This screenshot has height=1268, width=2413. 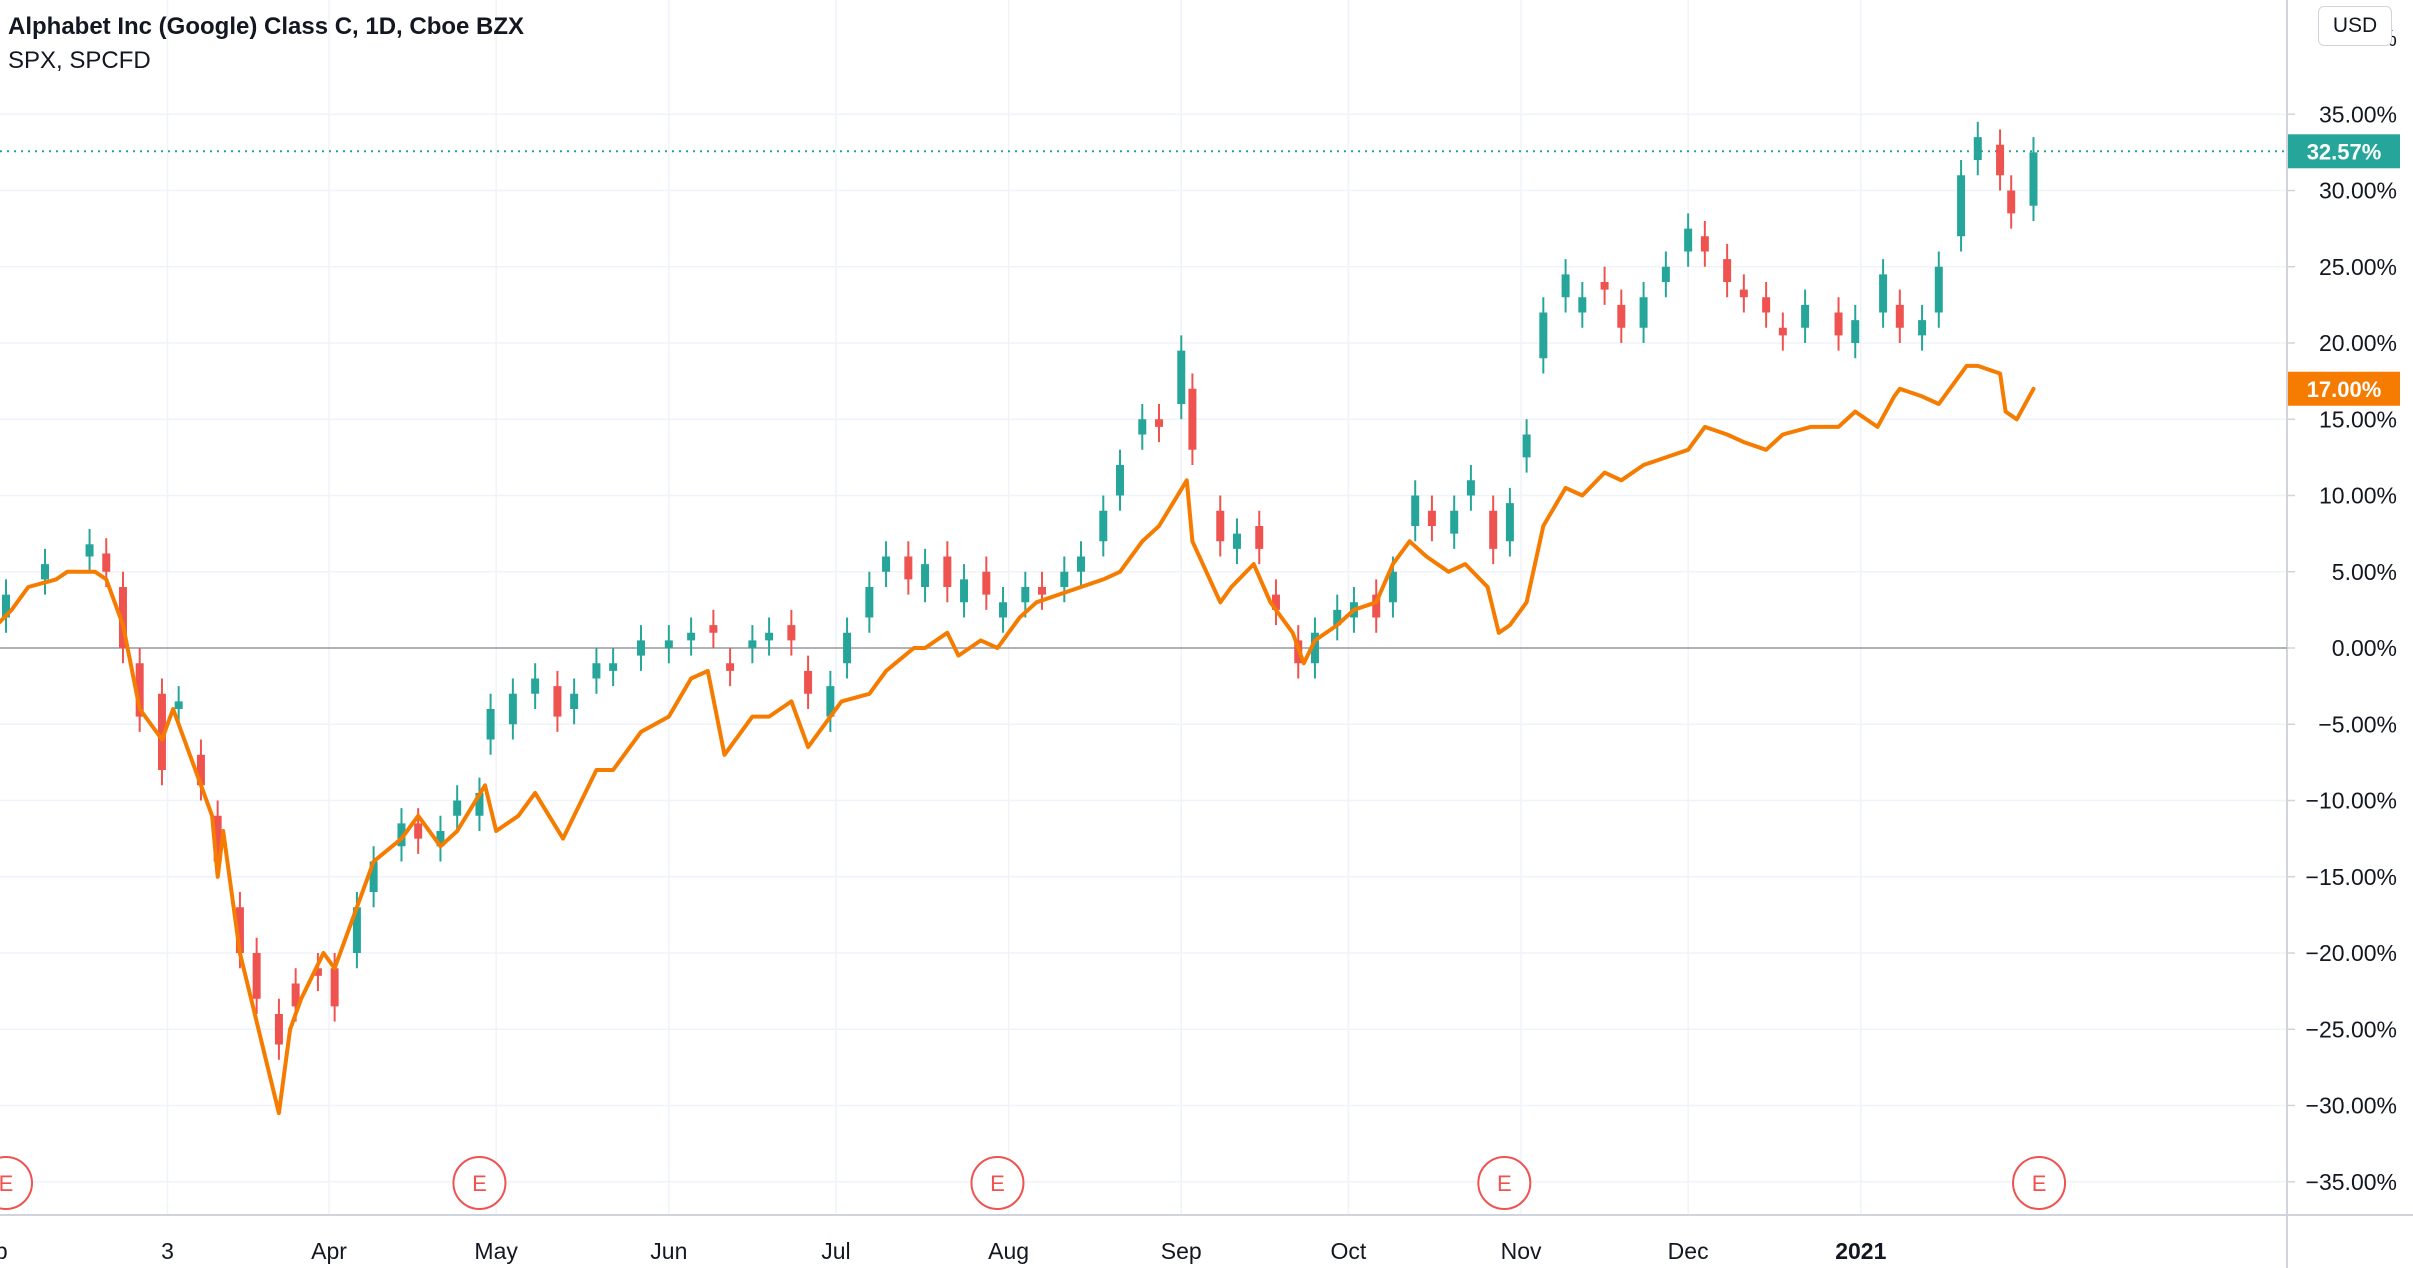 I want to click on time-axis: eb 3 Apr May Jun Jul Aug Sep Oct Nov Dec 2021, so click(x=943, y=1251).